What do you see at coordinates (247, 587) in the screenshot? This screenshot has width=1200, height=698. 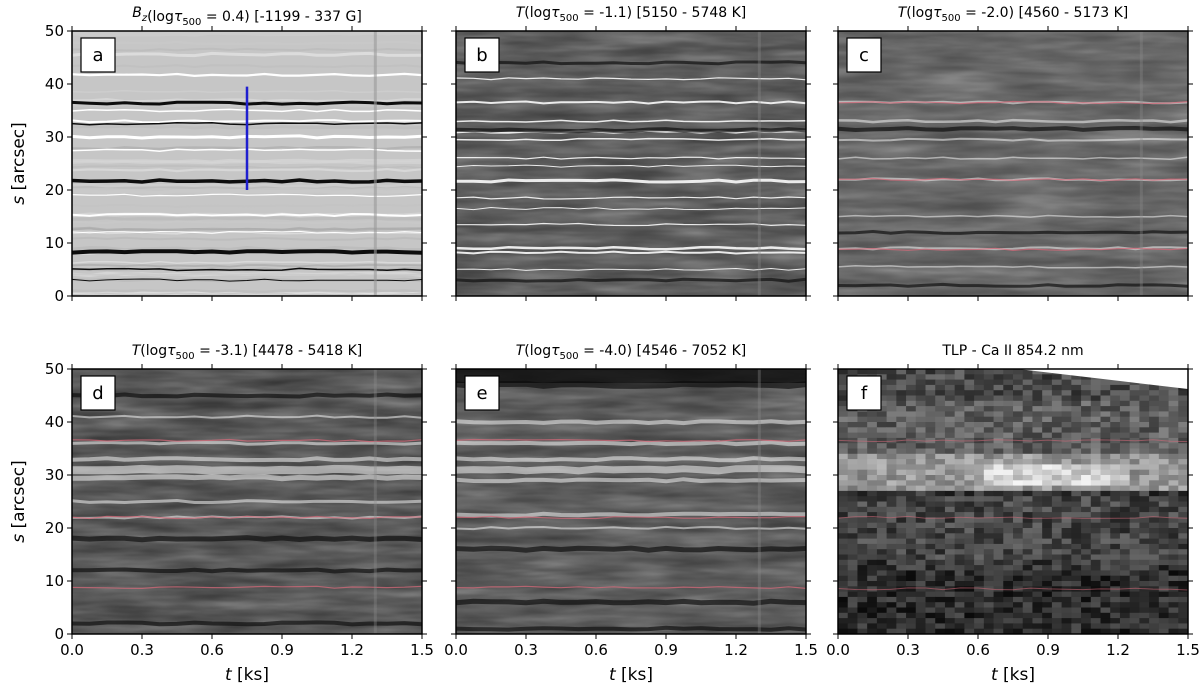 I see `contour-line` at bounding box center [247, 587].